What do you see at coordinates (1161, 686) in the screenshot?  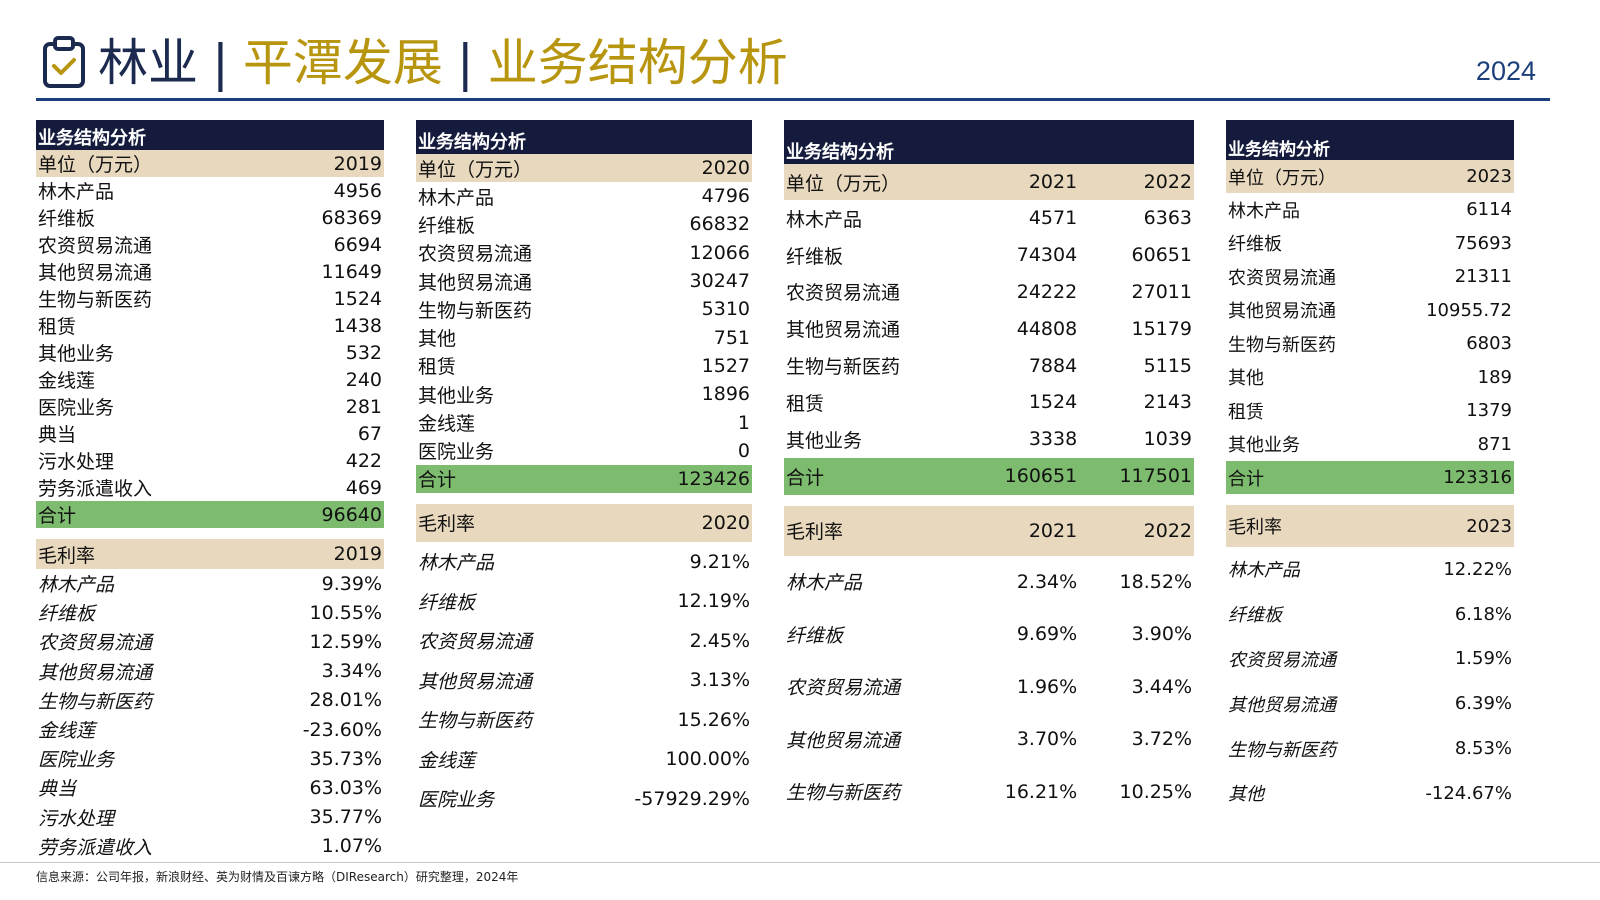 I see `margin-row-value: 3.44%` at bounding box center [1161, 686].